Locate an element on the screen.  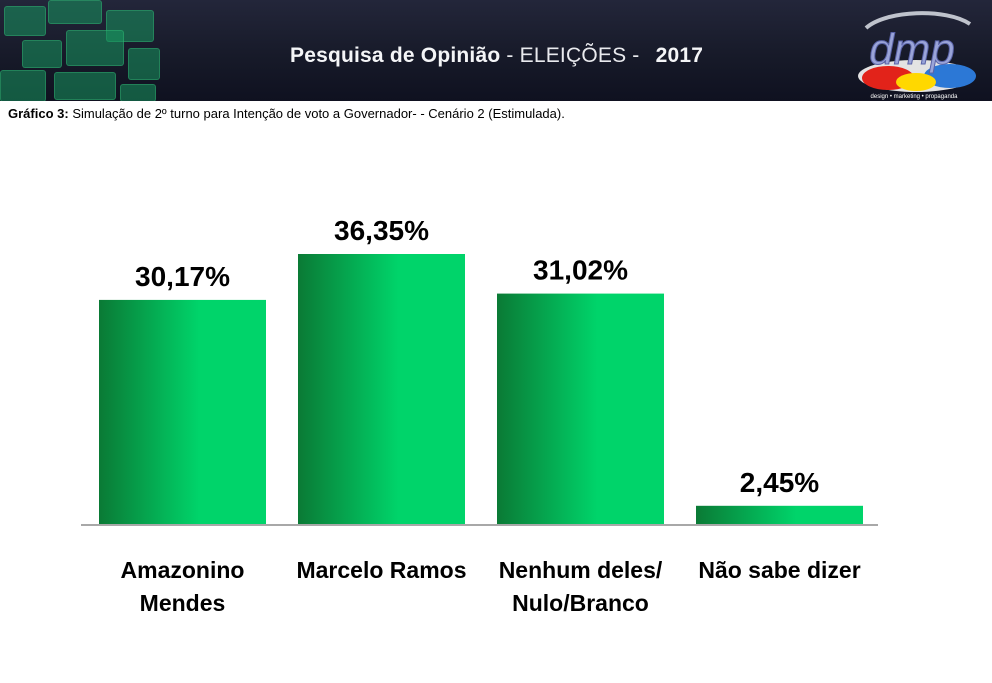
category-label: Mendes is located at coordinates (183, 603).